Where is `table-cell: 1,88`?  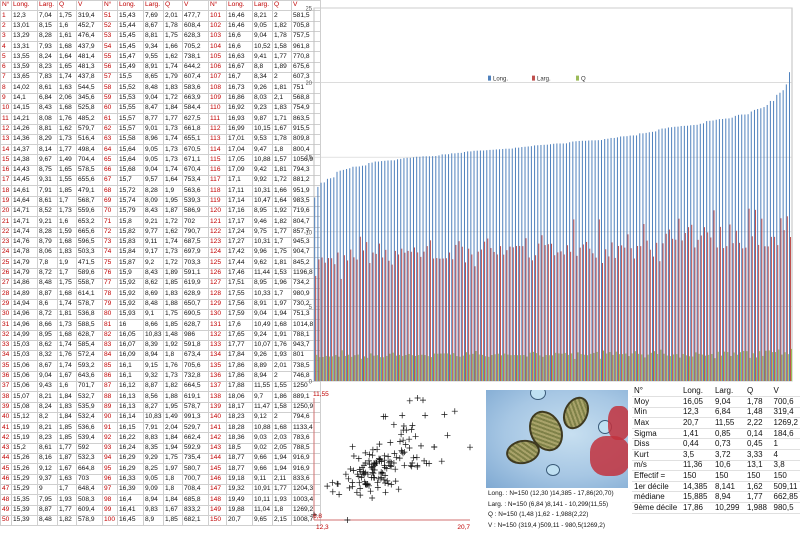 table-cell: 1,88 is located at coordinates (173, 304).